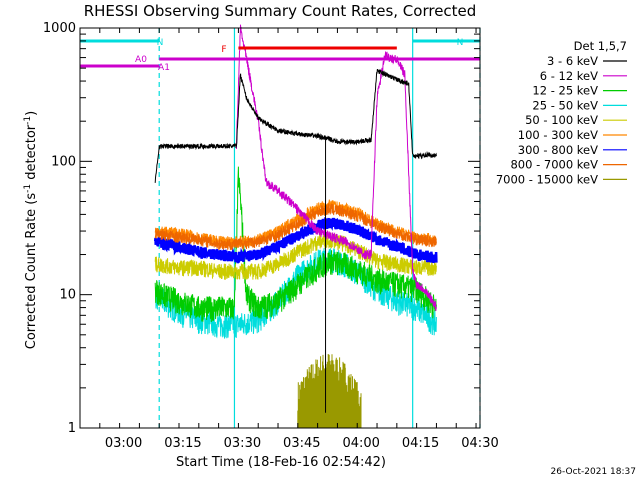 The image size is (640, 480). I want to click on x-tick-label: 04:15, so click(420, 443).